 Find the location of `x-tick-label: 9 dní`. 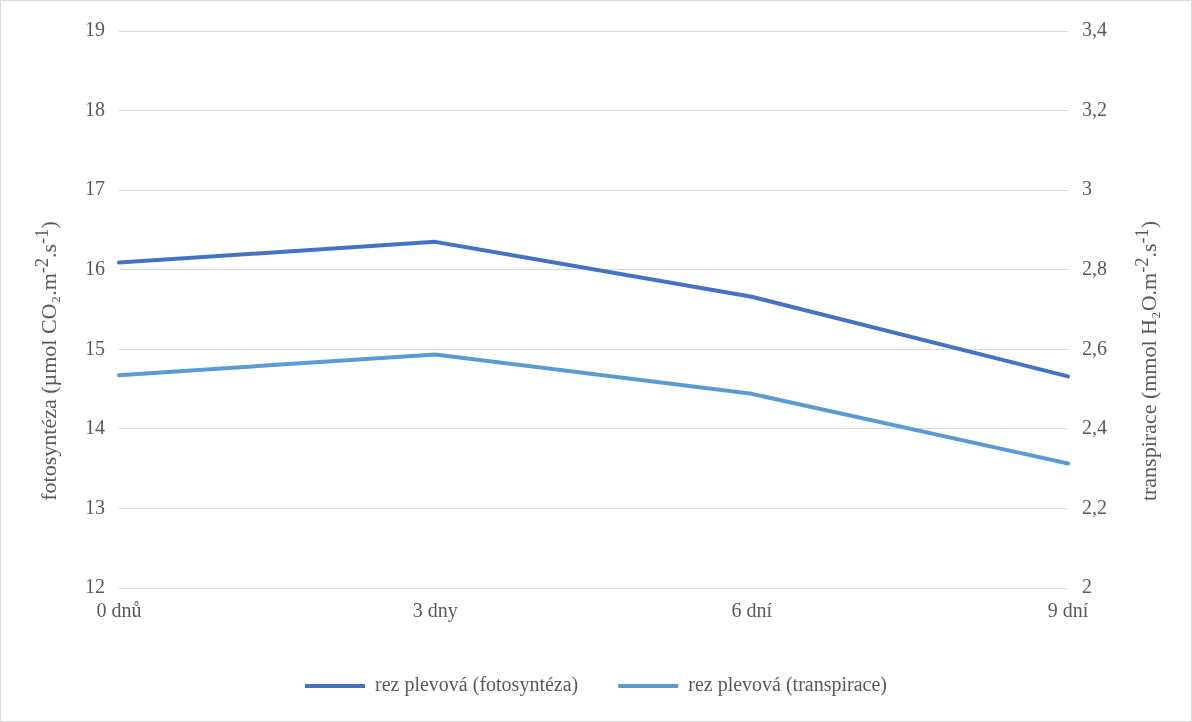

x-tick-label: 9 dní is located at coordinates (1068, 610).